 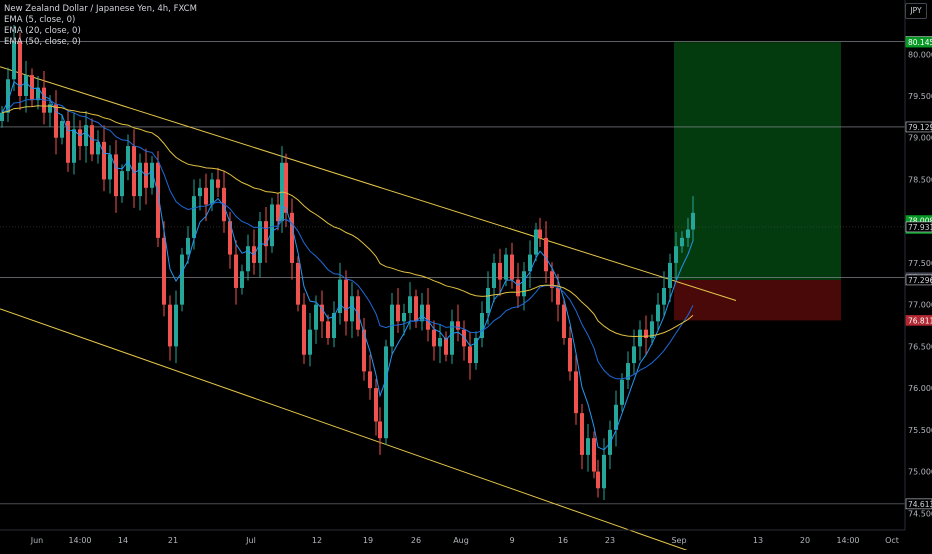 What do you see at coordinates (37, 540) in the screenshot?
I see `x-tick-0: Jun` at bounding box center [37, 540].